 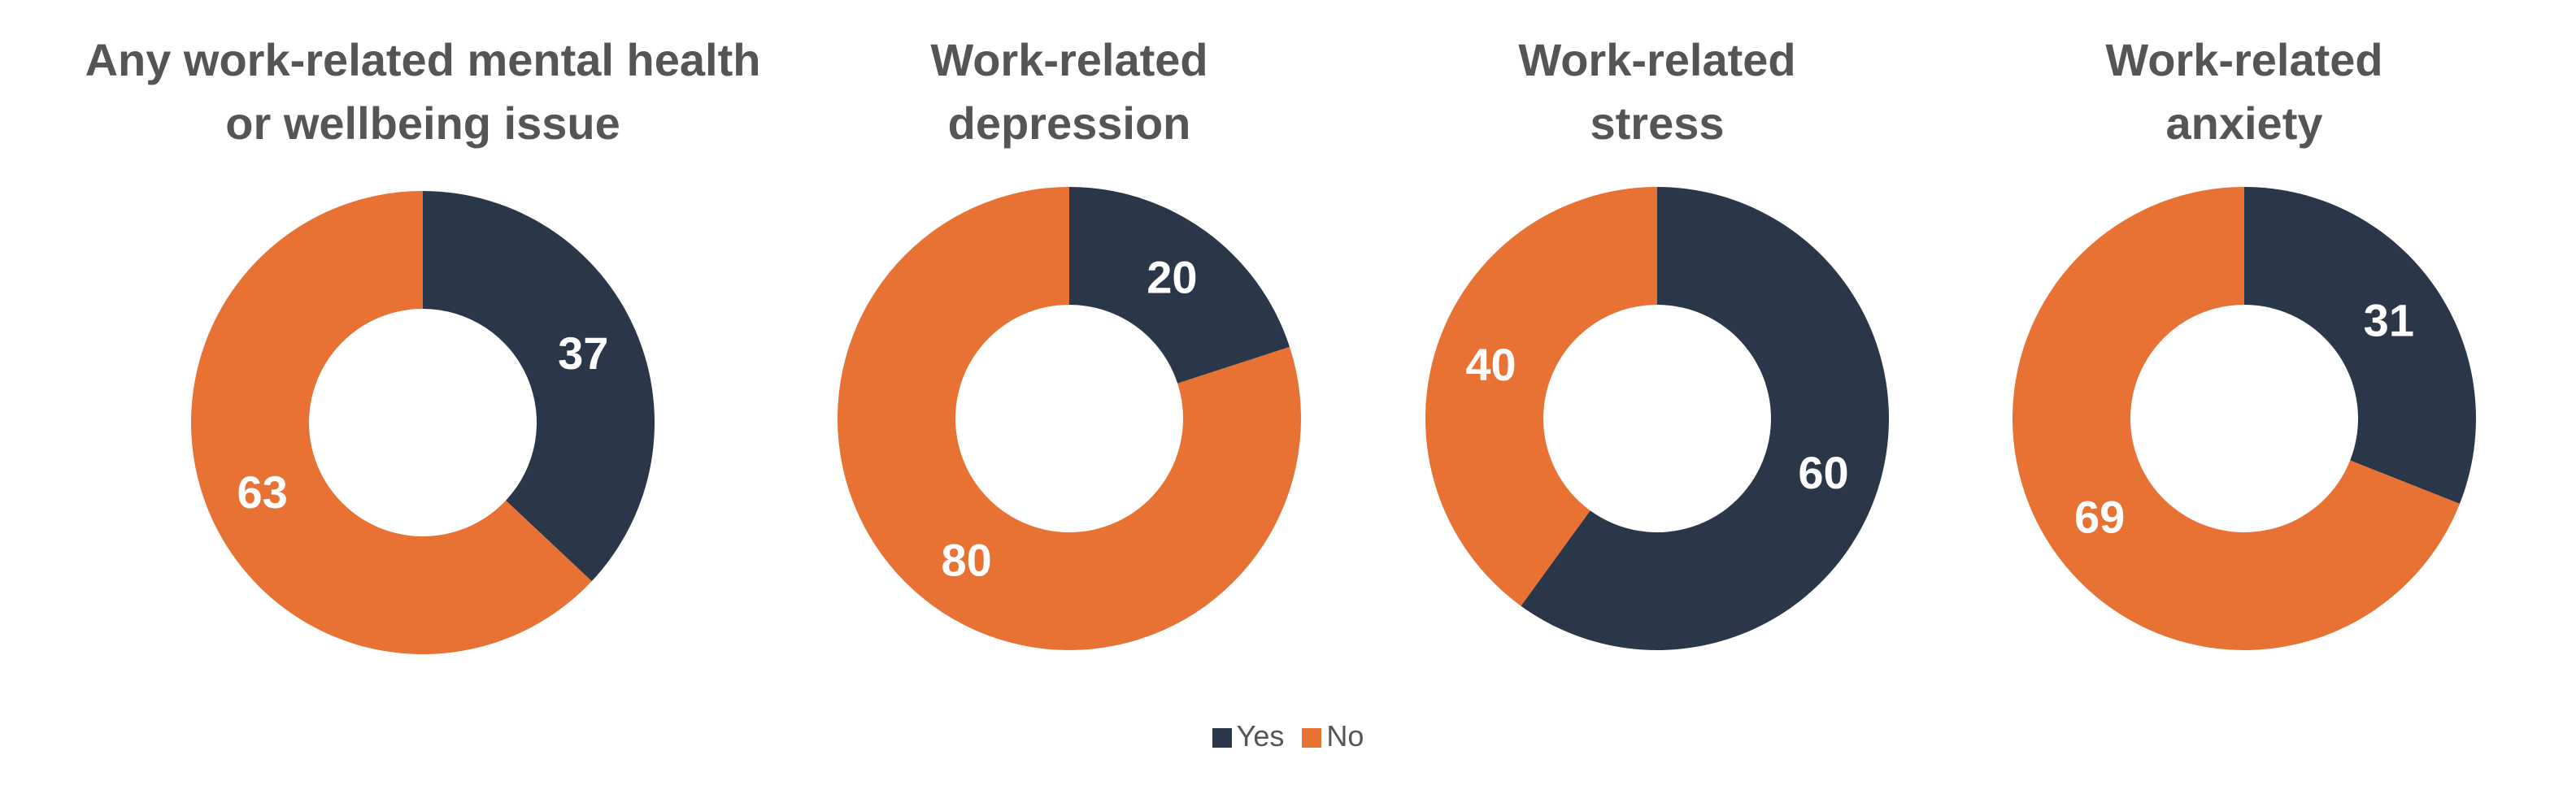 I want to click on donut-1-slice-yes, so click(x=539, y=386).